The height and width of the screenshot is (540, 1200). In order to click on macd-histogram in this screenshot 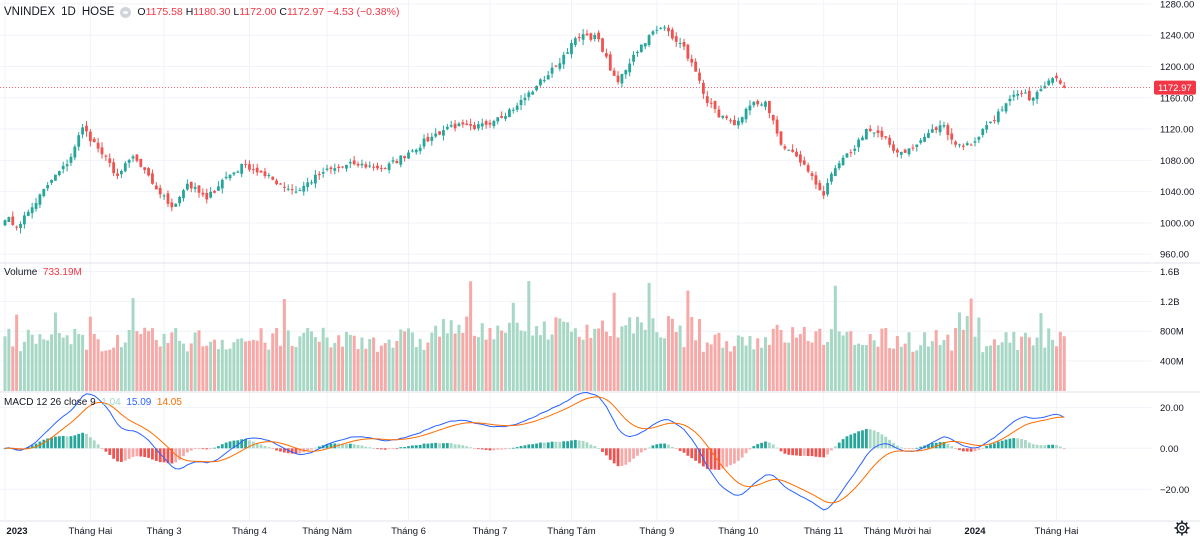, I will do `click(534, 449)`.